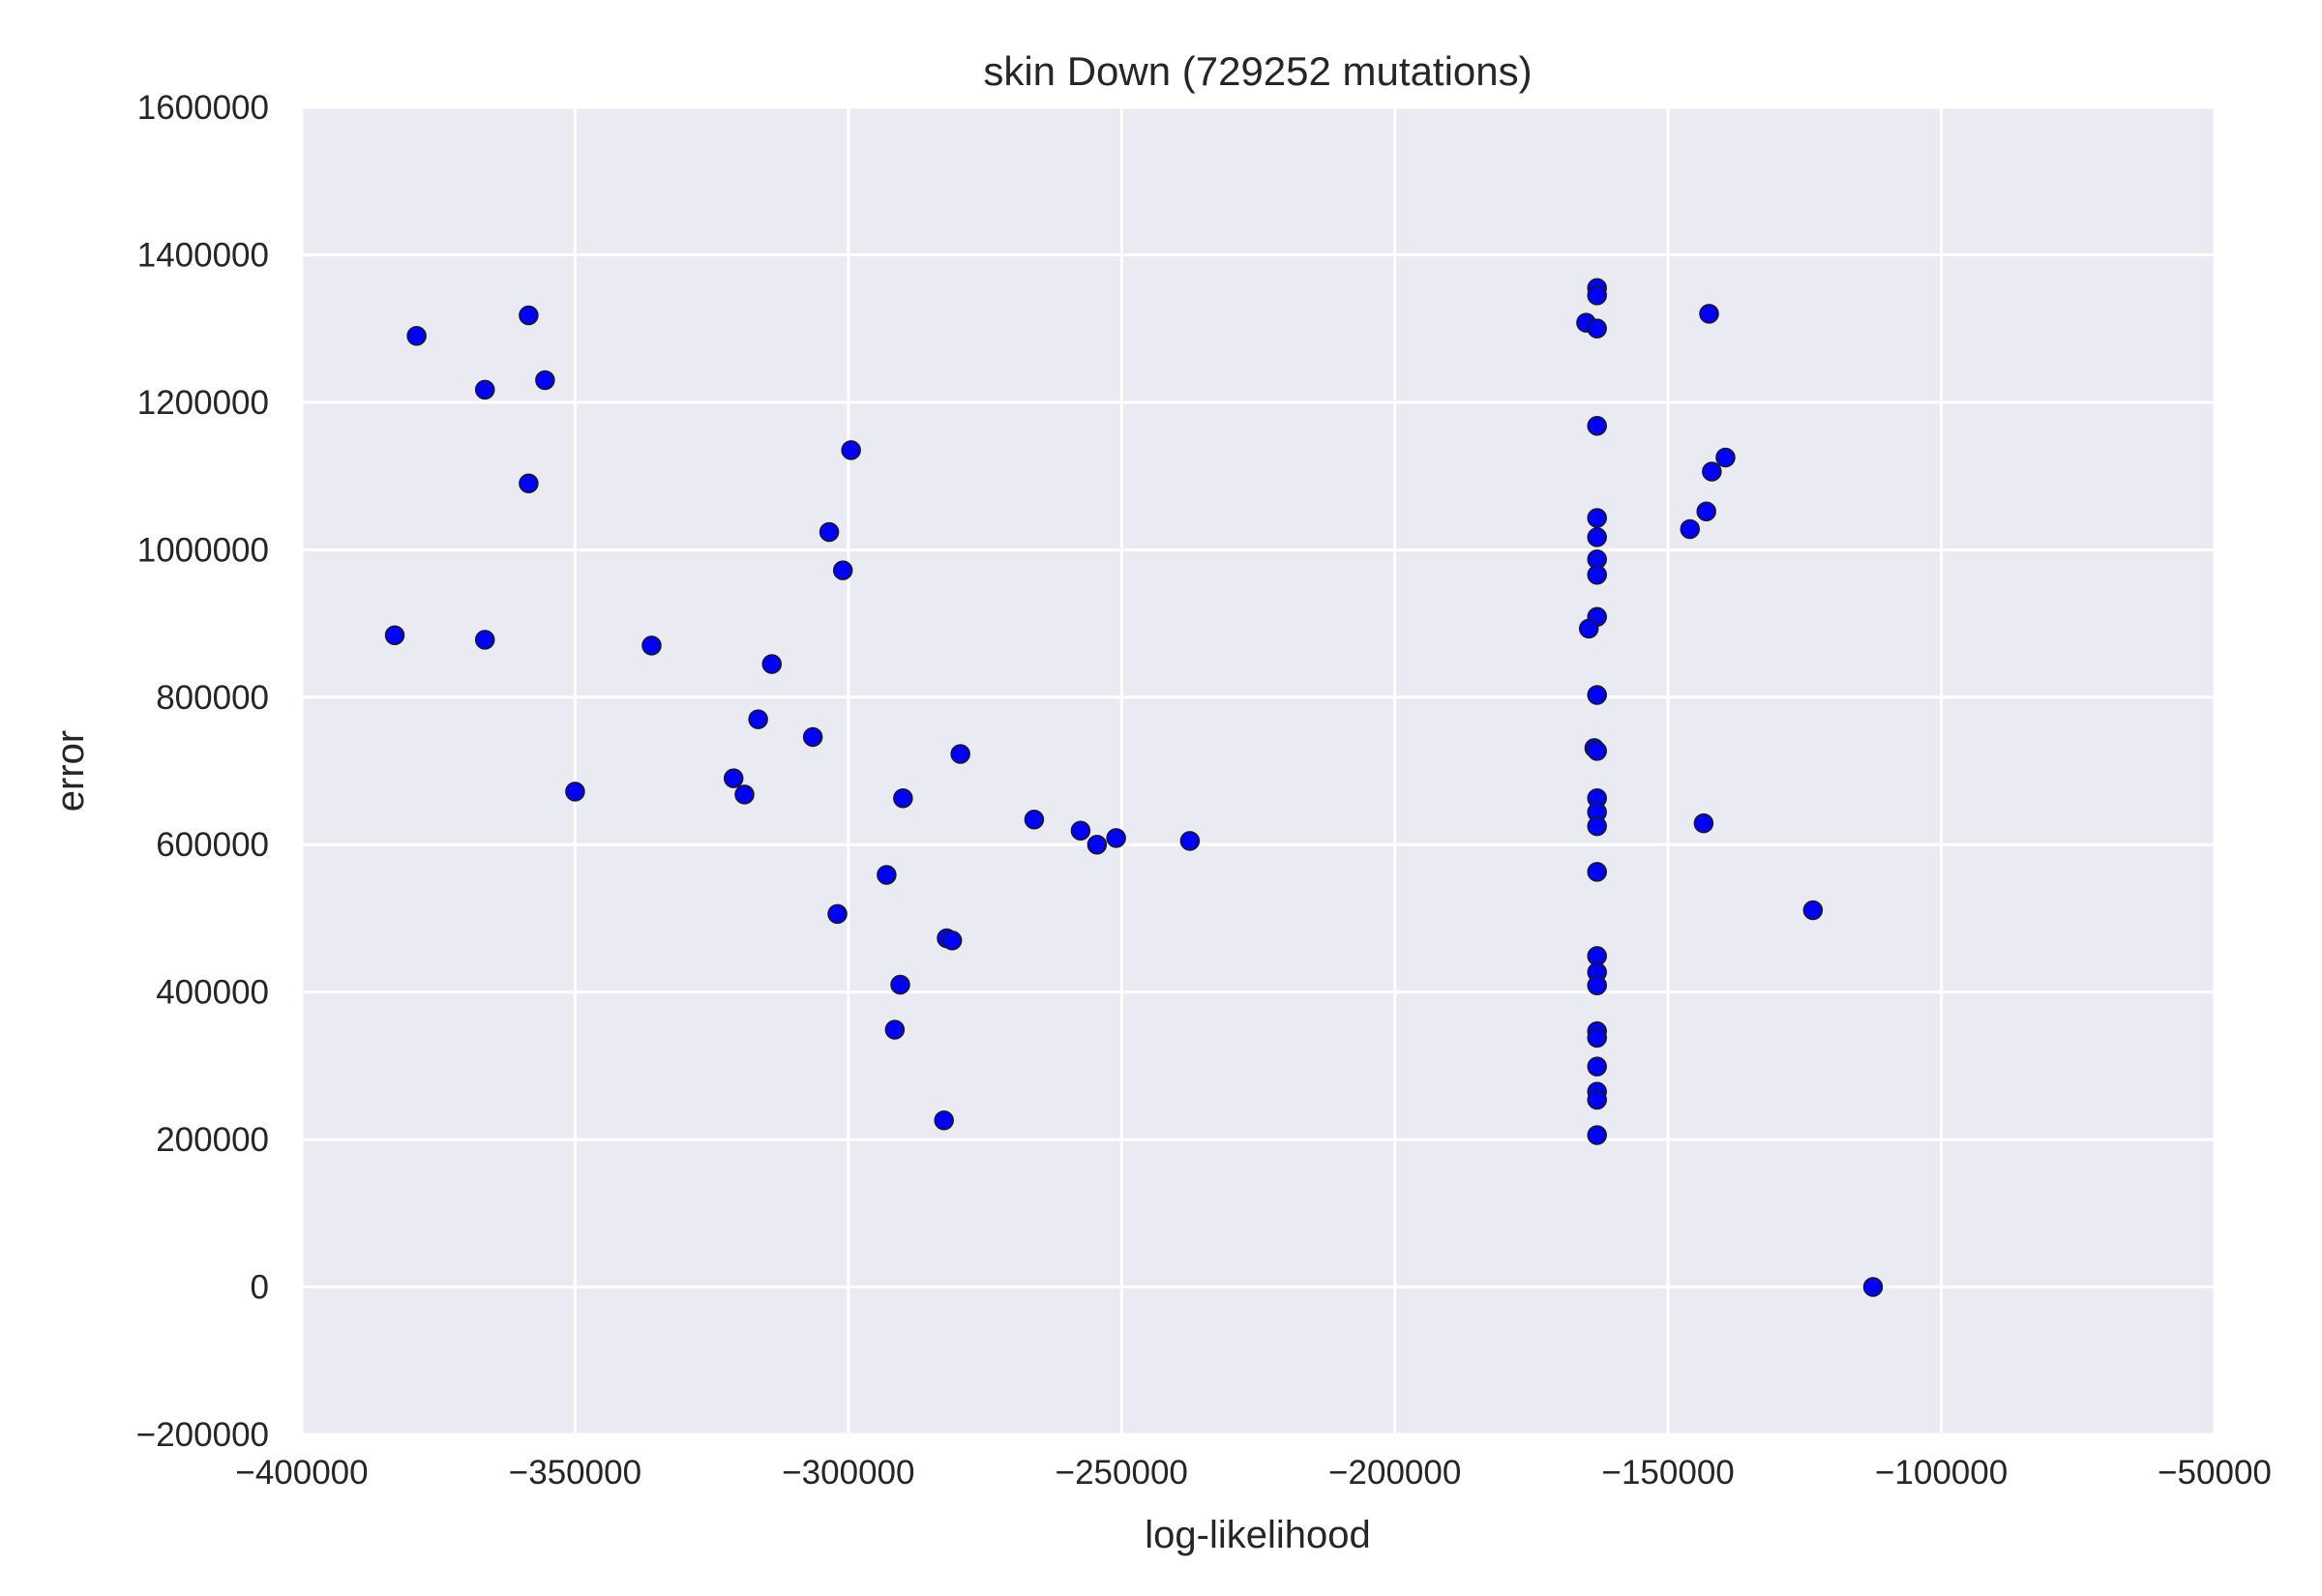  What do you see at coordinates (301, 1473) in the screenshot?
I see `x-tick-label: −400000` at bounding box center [301, 1473].